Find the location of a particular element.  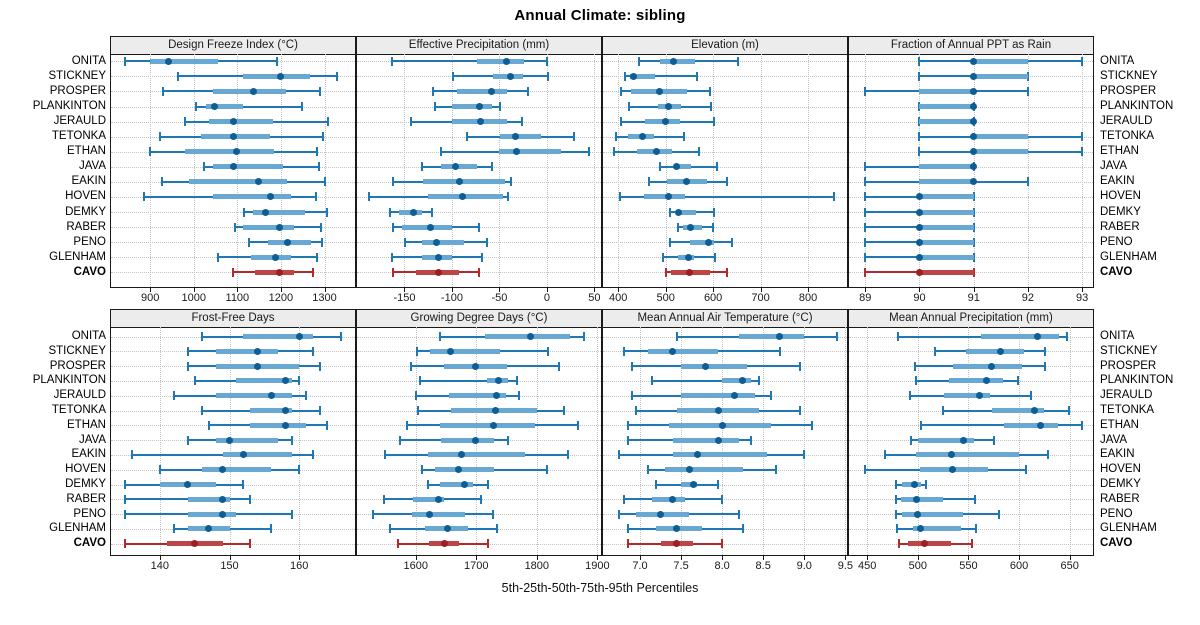

axis-tick-label: 0 is located at coordinates (546, 298).